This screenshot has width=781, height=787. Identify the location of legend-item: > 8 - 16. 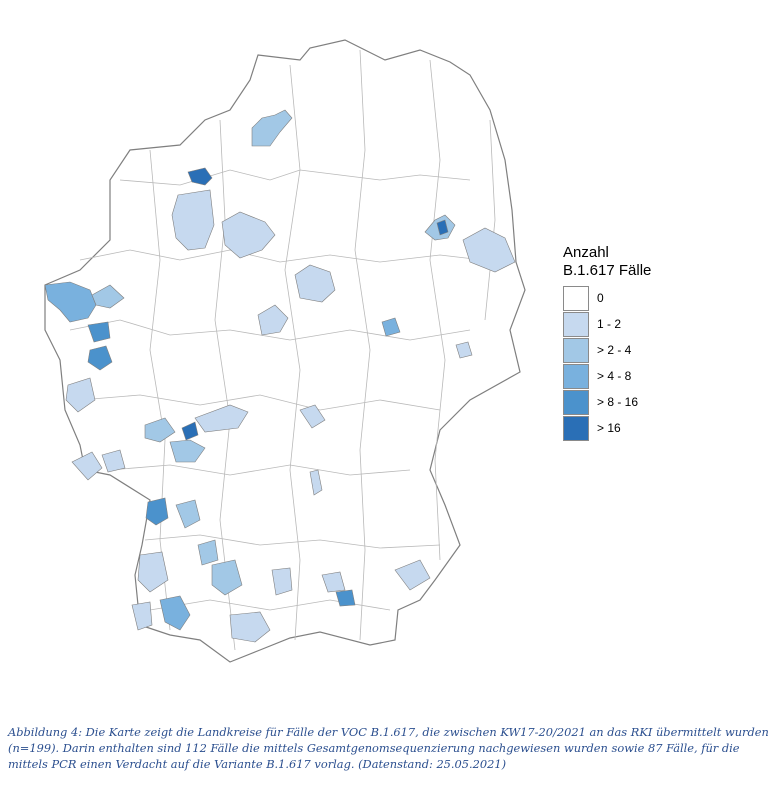
(600, 402).